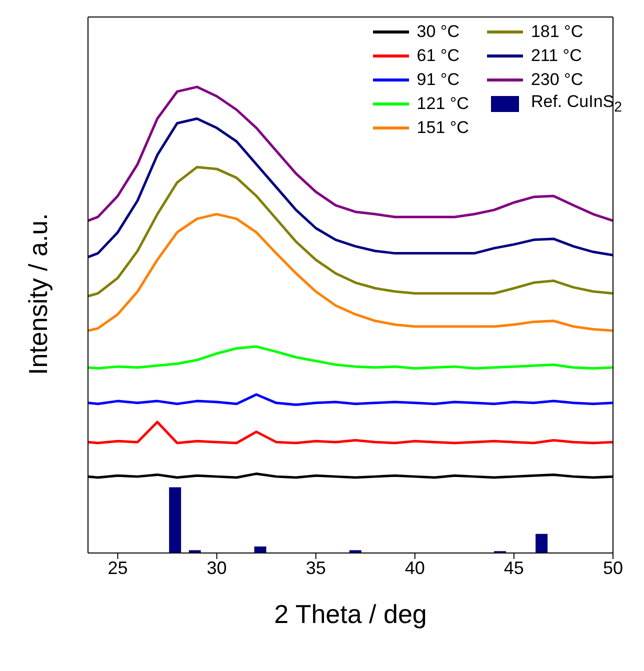 The height and width of the screenshot is (671, 644). I want to click on y-axis-title: Intensity / a.u., so click(38, 294).